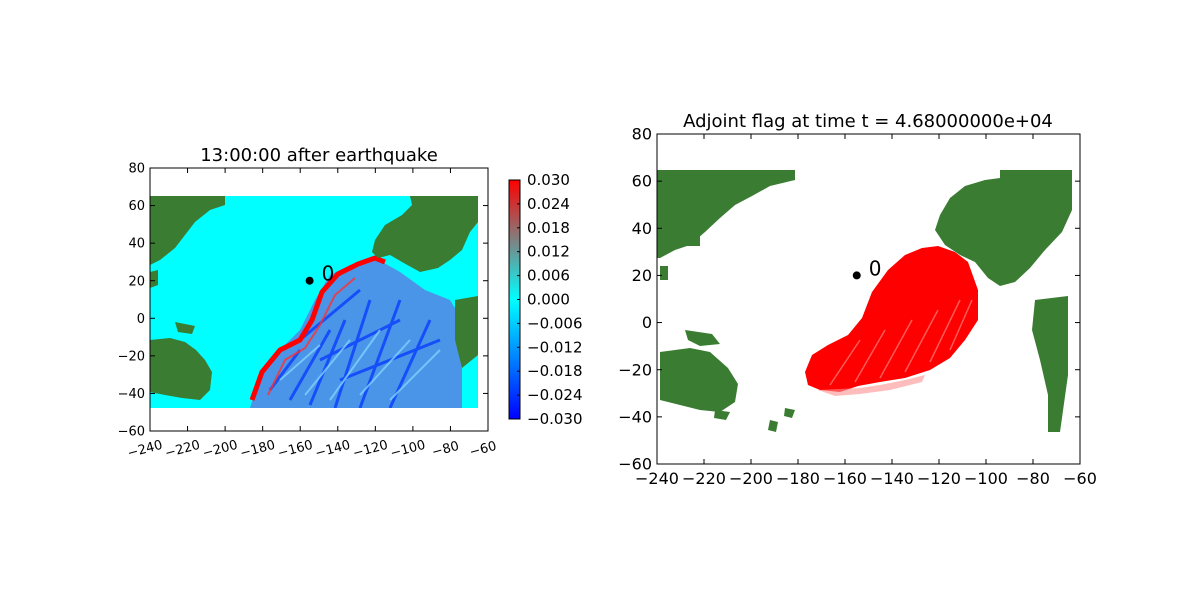 The width and height of the screenshot is (1200, 600). I want to click on left-wave-field, so click(356, 333).